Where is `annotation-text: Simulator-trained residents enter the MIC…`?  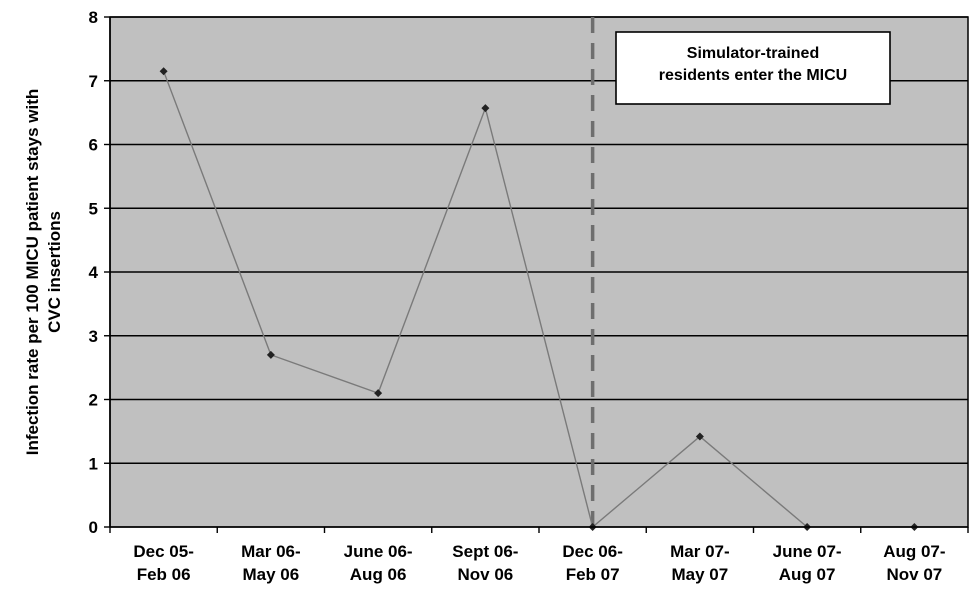 annotation-text: Simulator-trained residents enter the MIC… is located at coordinates (753, 64).